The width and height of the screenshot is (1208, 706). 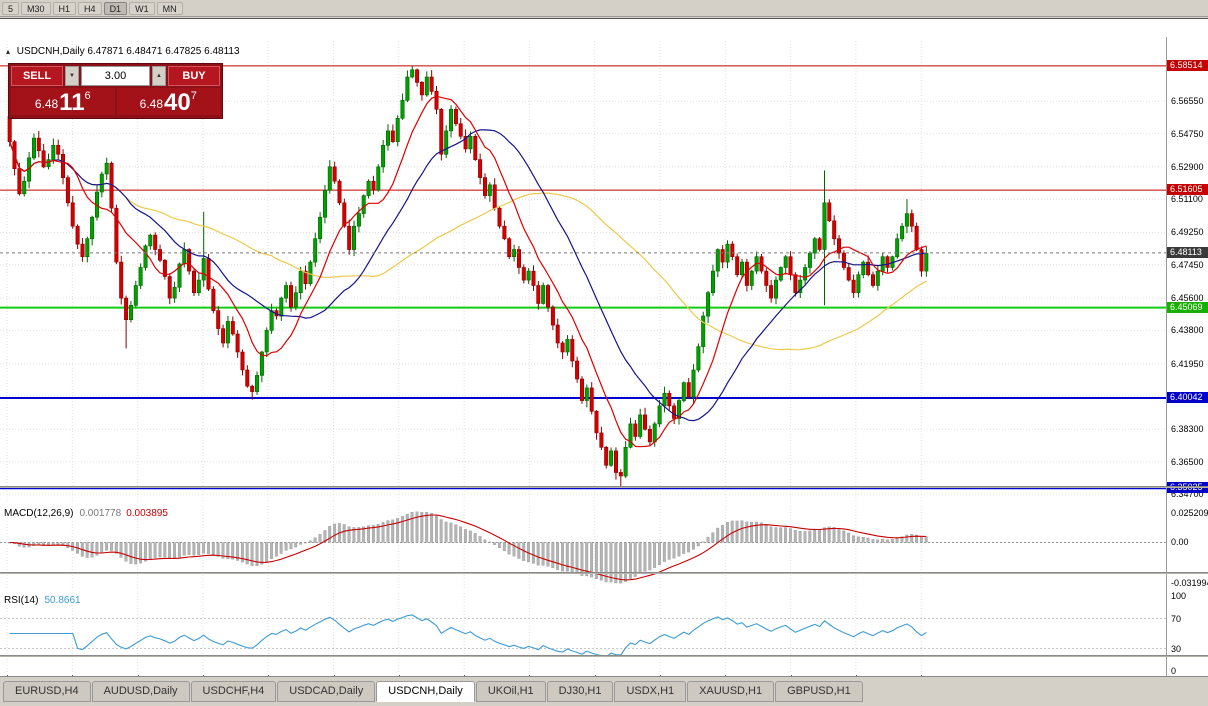 What do you see at coordinates (47, 691) in the screenshot?
I see `chart-tab-eurusd-h4: EURUSD,H4` at bounding box center [47, 691].